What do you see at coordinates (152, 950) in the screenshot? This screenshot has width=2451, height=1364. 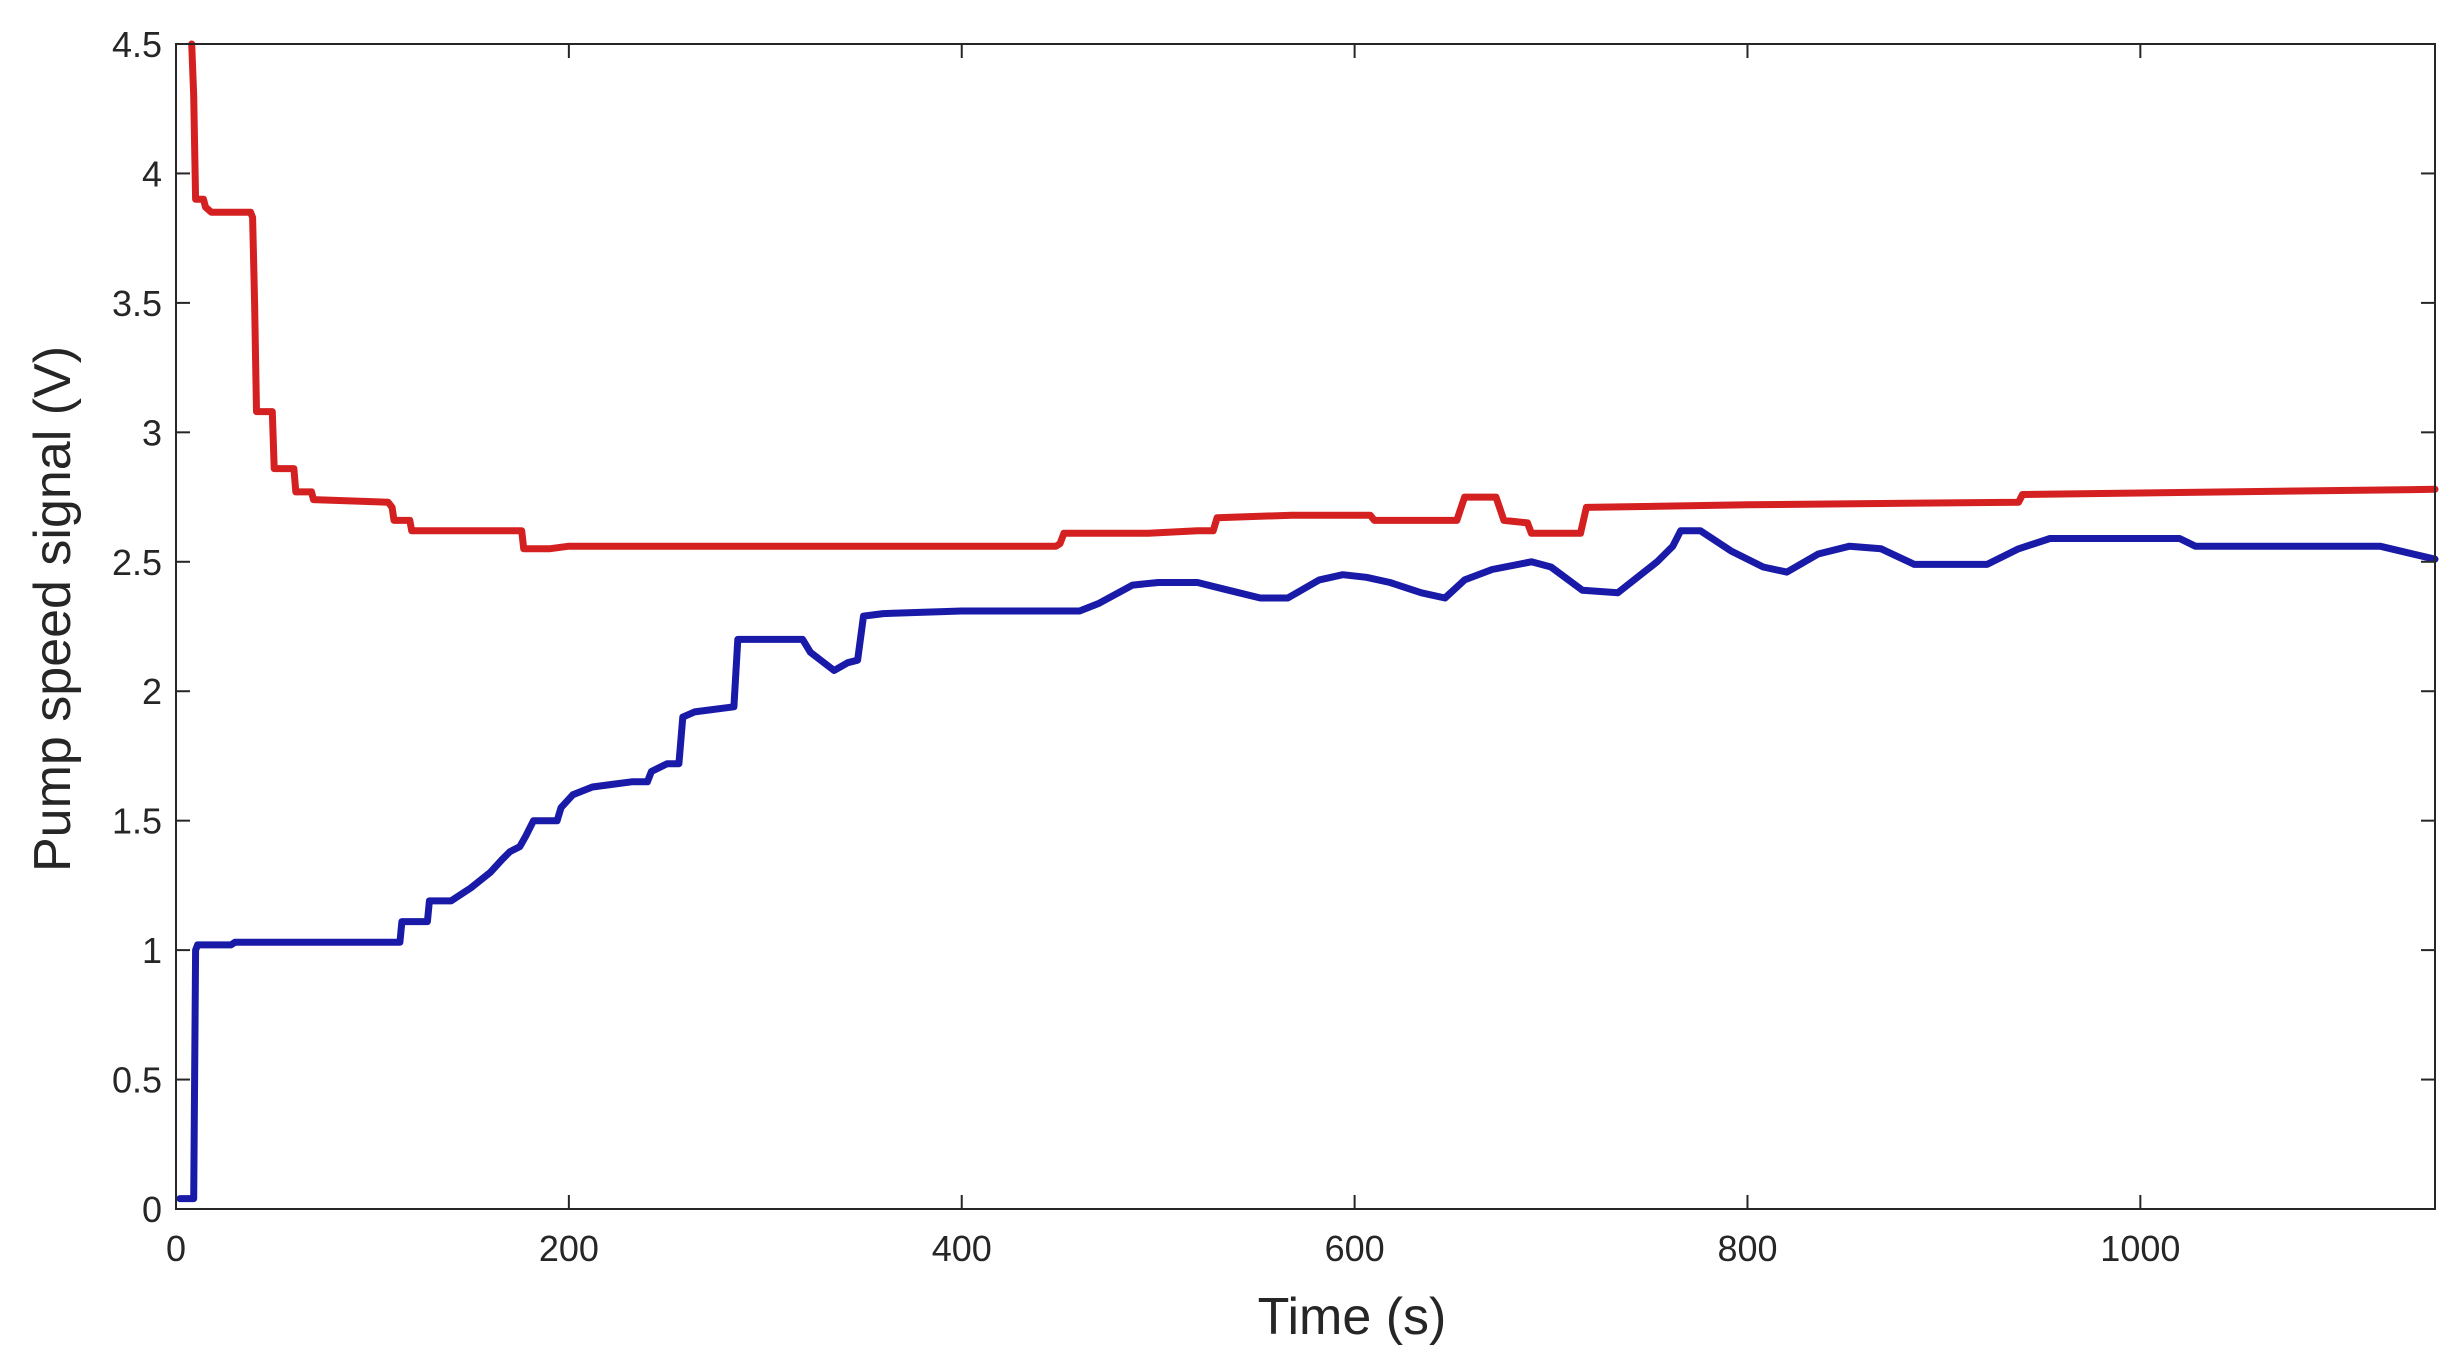 I see `y-tick-label: 1` at bounding box center [152, 950].